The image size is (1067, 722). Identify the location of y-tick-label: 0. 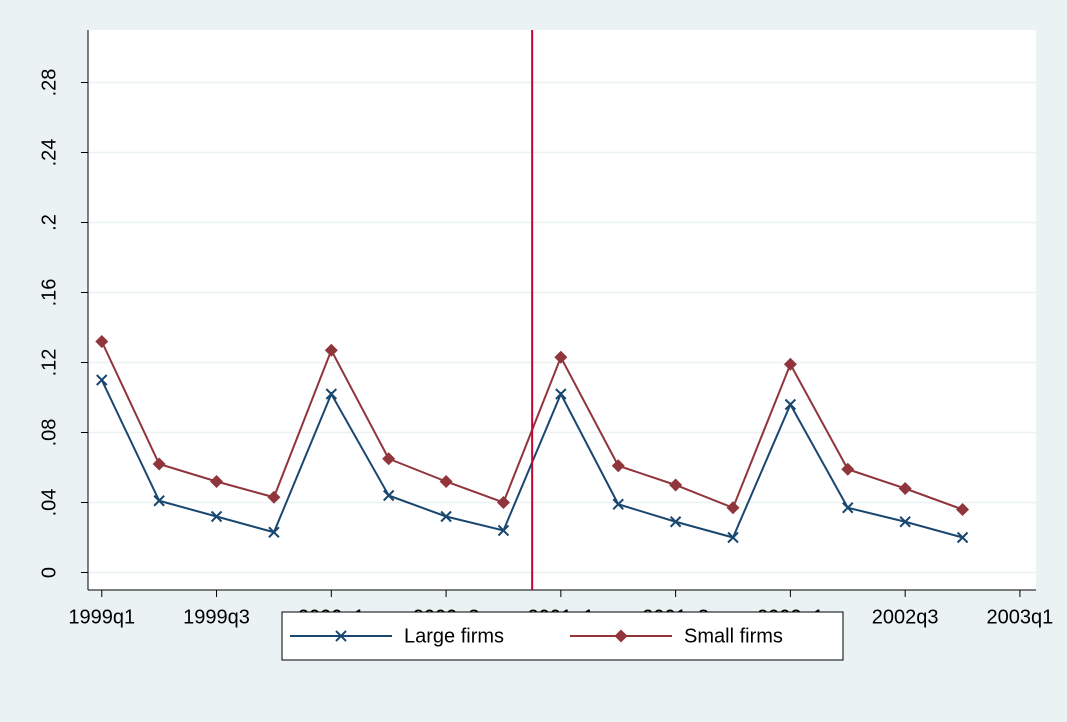
(49, 572).